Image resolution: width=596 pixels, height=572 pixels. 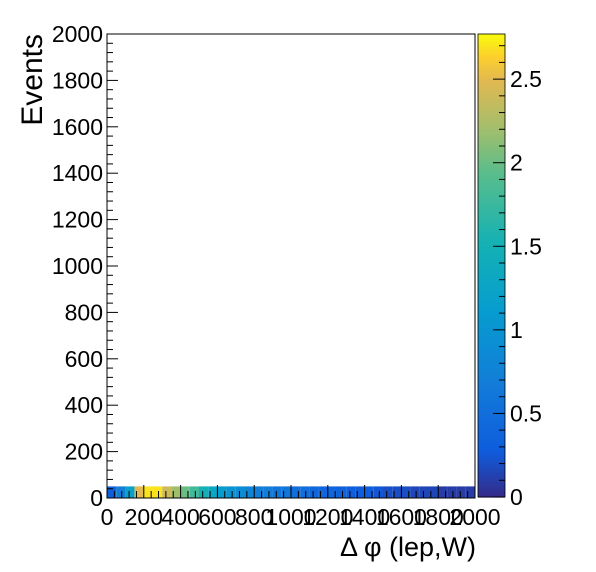 What do you see at coordinates (254, 517) in the screenshot?
I see `x-tick-label: 800` at bounding box center [254, 517].